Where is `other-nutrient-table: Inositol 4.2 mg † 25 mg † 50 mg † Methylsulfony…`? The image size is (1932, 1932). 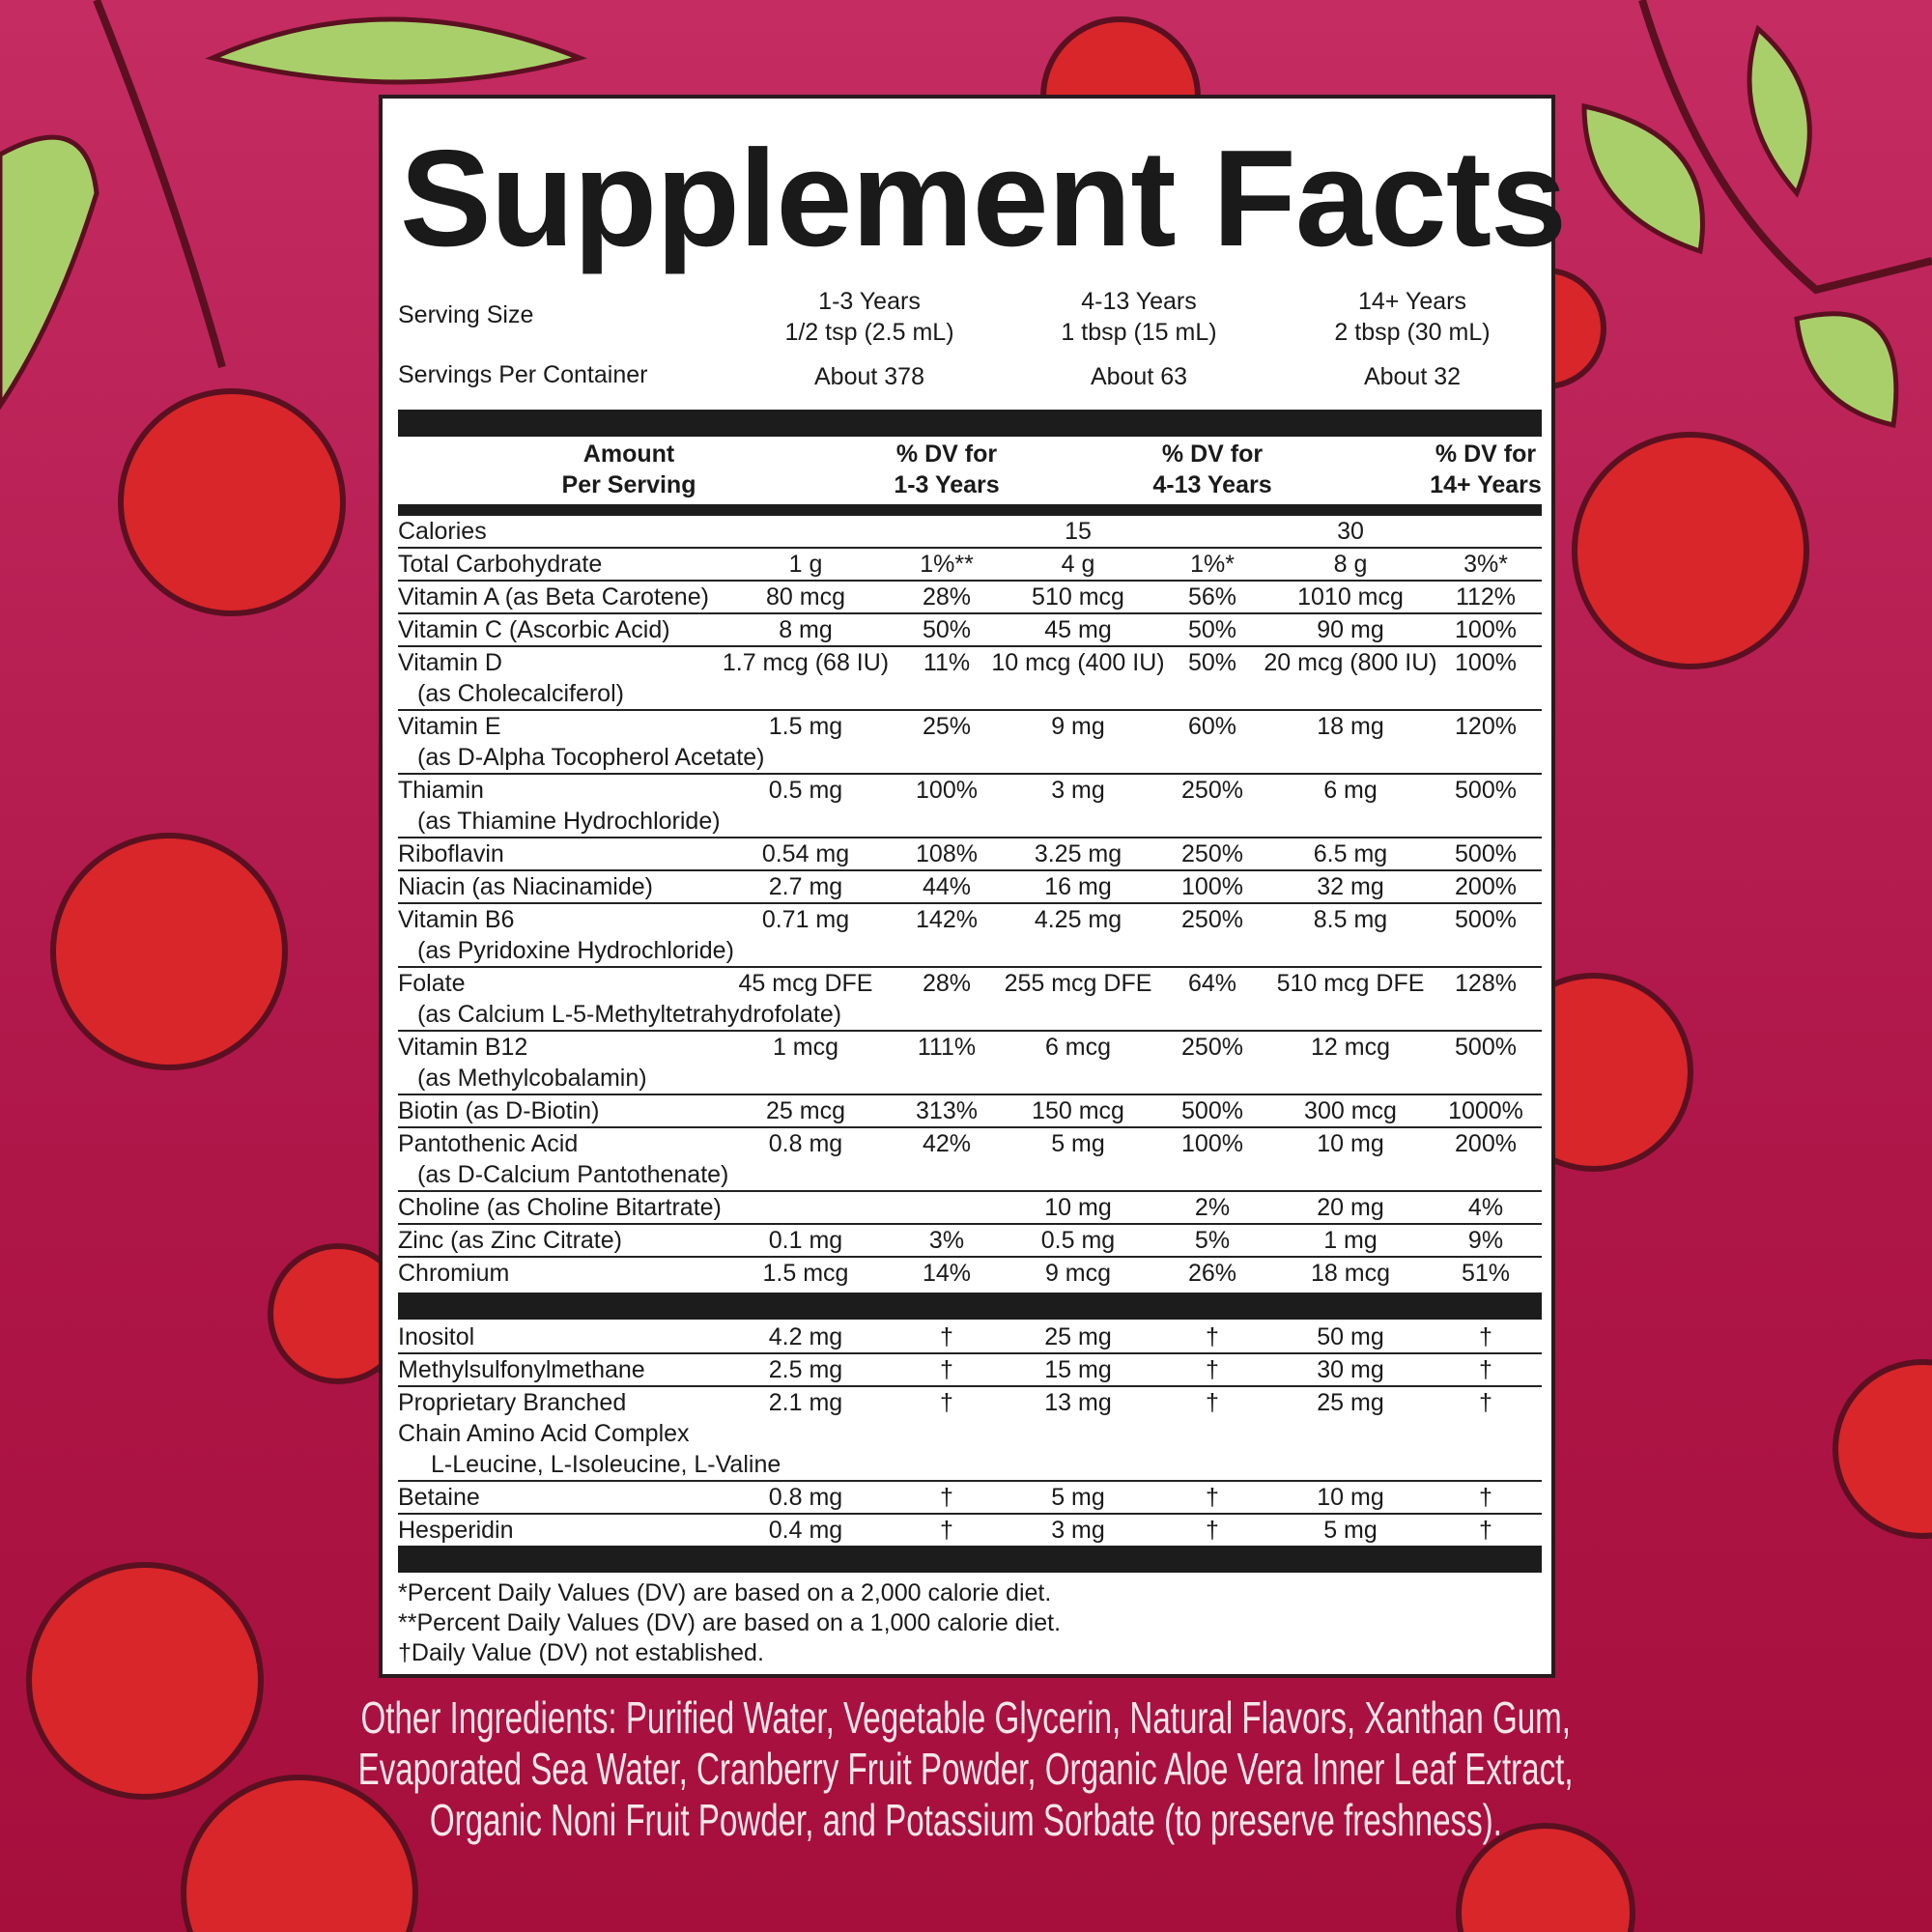
other-nutrient-table: Inositol 4.2 mg † 25 mg † 50 mg † Methylsulfony… is located at coordinates (970, 1433).